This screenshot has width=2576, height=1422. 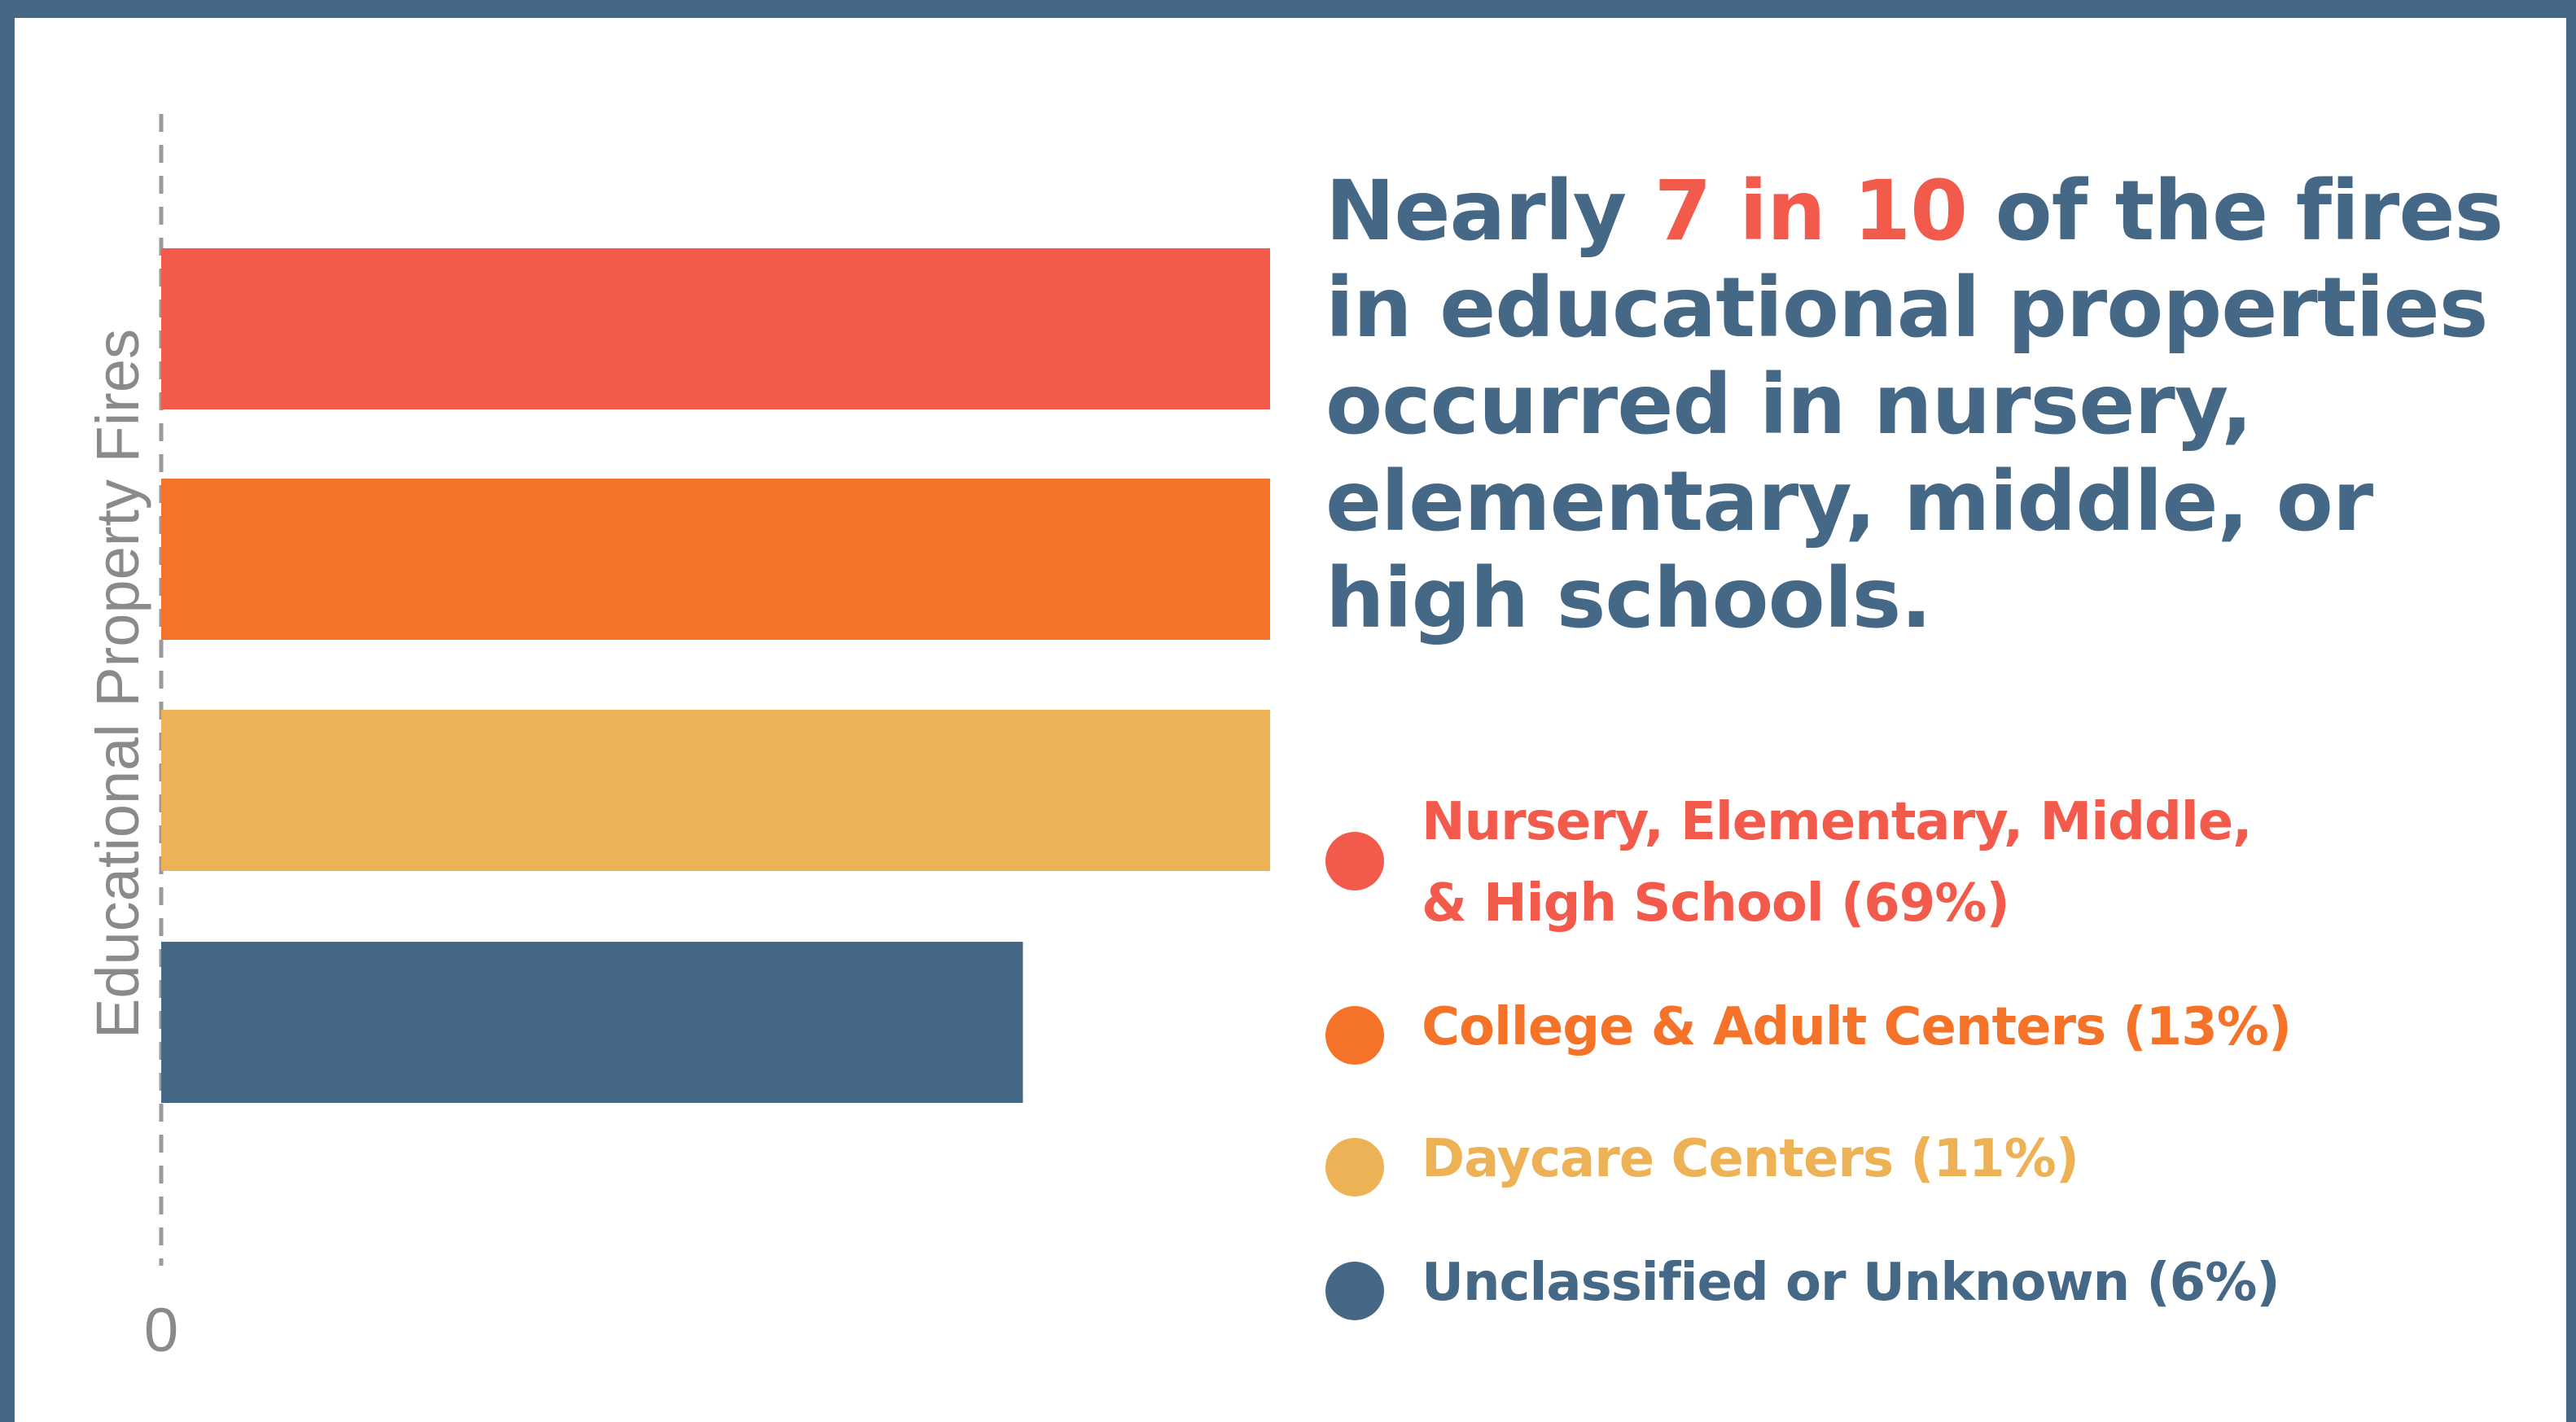 I want to click on headline-highlight: 7 in 10, so click(x=1811, y=211).